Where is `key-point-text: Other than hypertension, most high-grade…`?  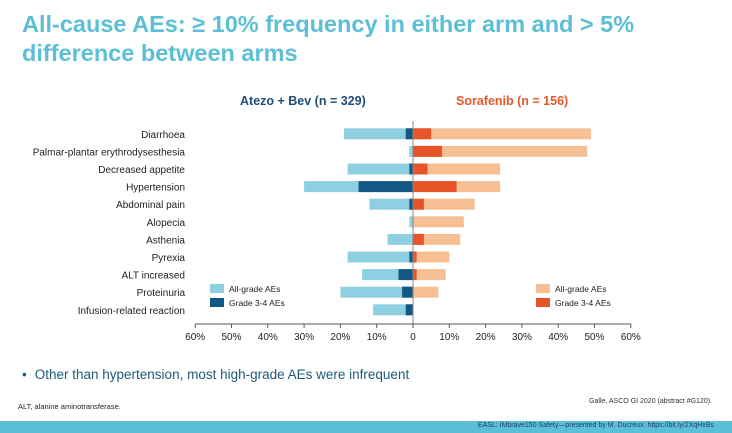 key-point-text: Other than hypertension, most high-grade… is located at coordinates (222, 374).